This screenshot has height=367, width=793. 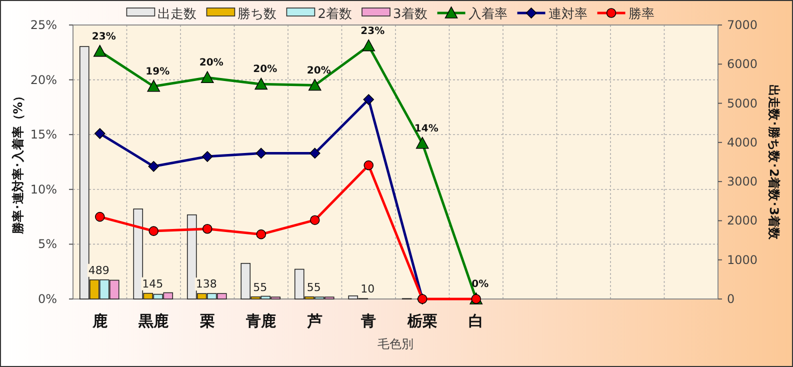 I want to click on data-label: 19%, so click(x=158, y=72).